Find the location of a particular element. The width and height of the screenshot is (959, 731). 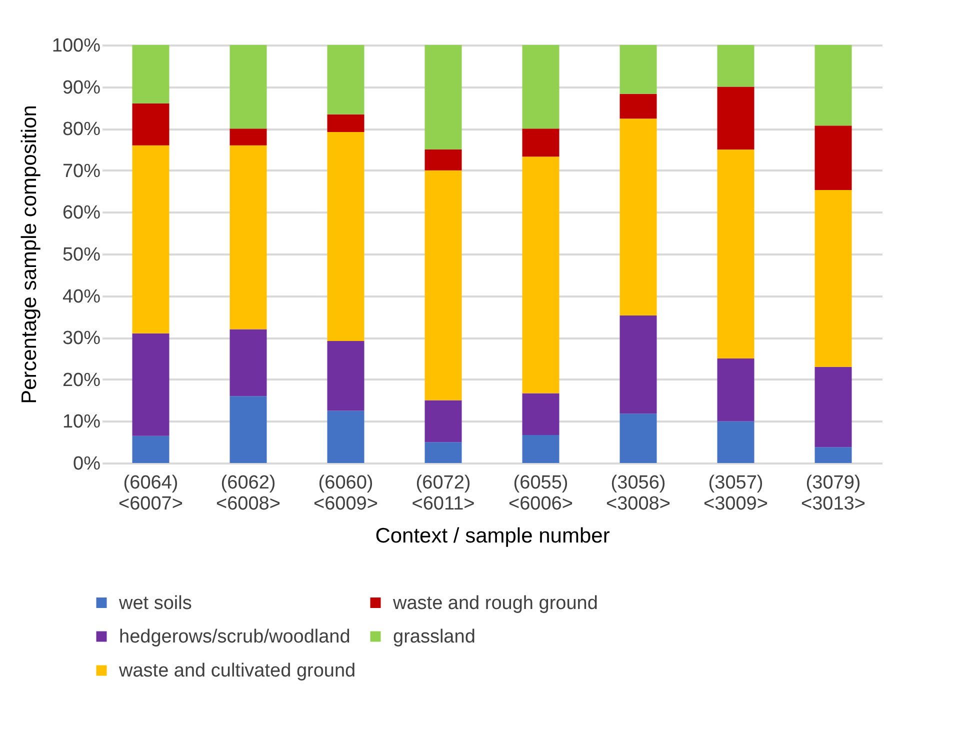

x-tick-label: (3056) <3008> is located at coordinates (638, 493).